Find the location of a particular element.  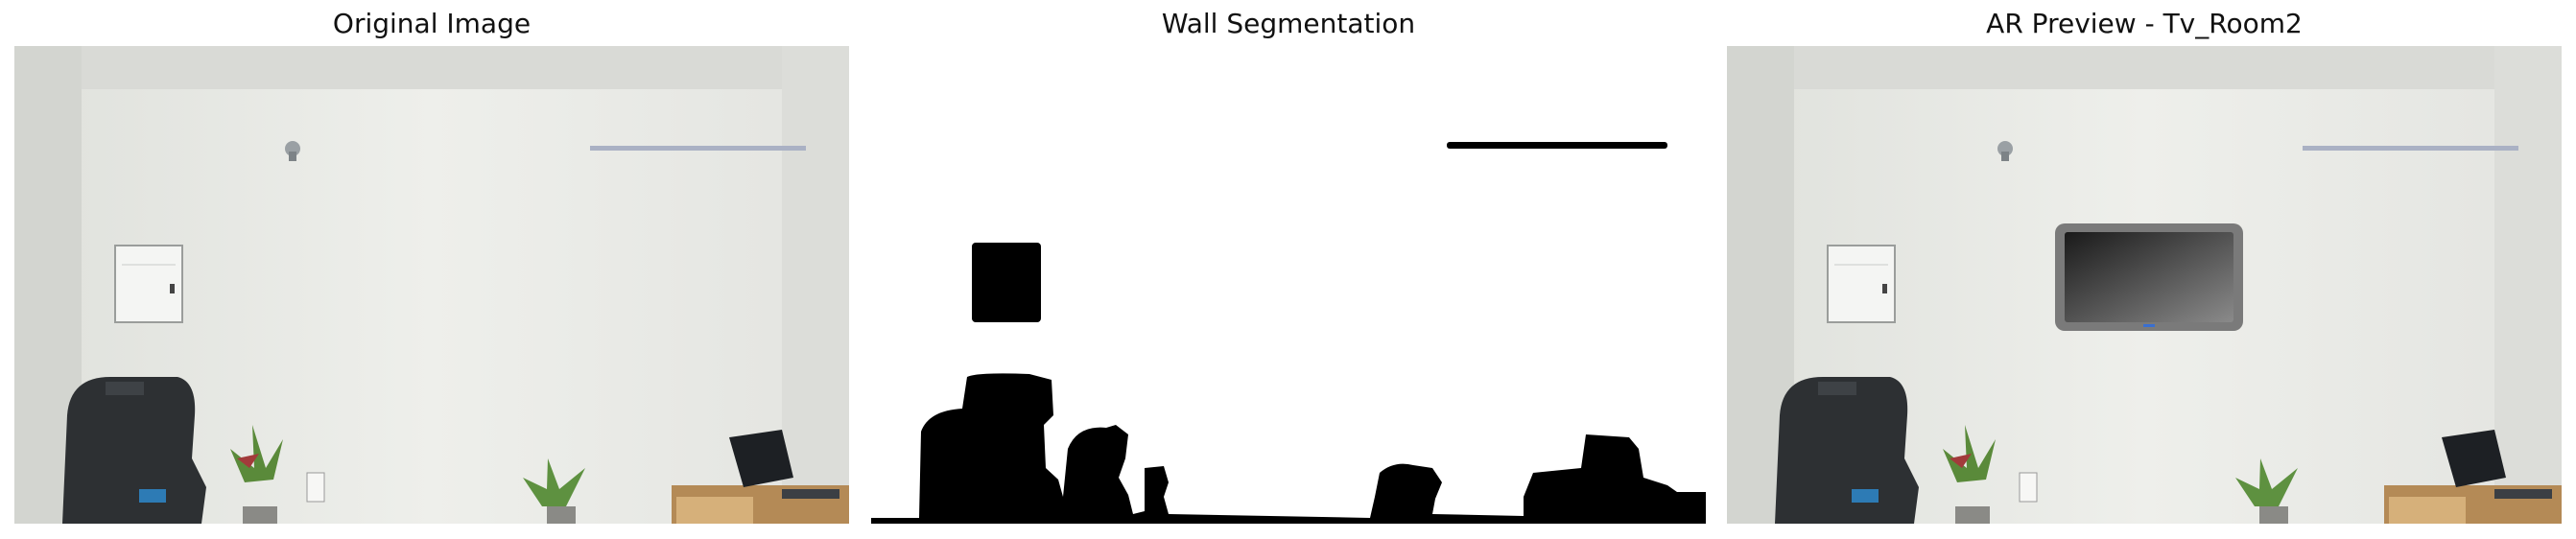

mask-floor-objects is located at coordinates (1288, 448).